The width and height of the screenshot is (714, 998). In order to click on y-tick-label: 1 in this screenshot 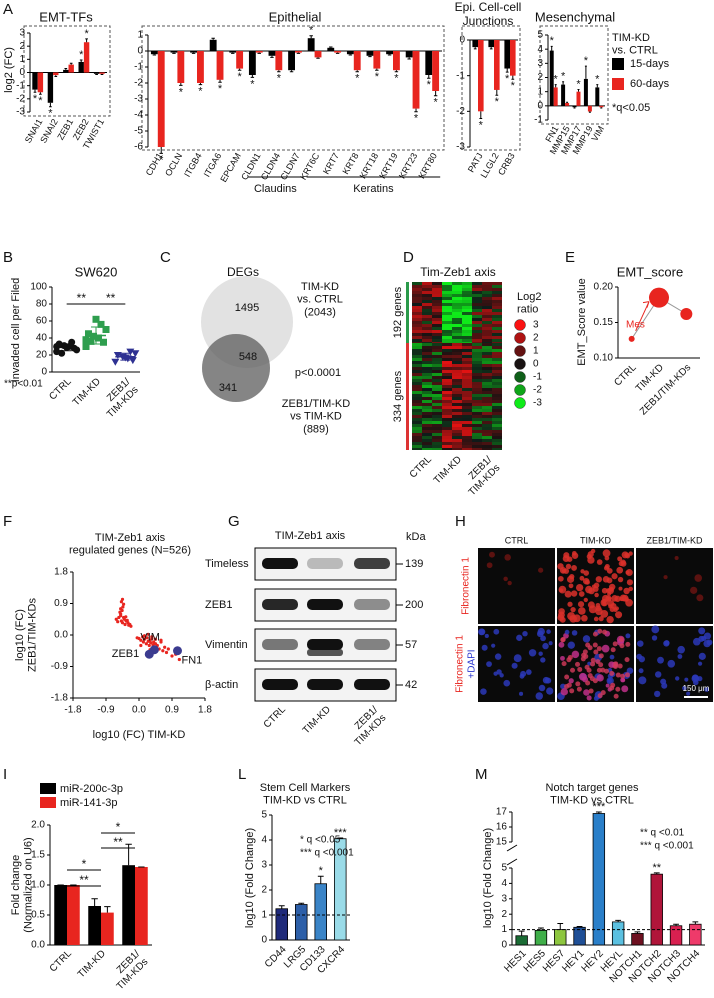, I will do `click(504, 929)`.